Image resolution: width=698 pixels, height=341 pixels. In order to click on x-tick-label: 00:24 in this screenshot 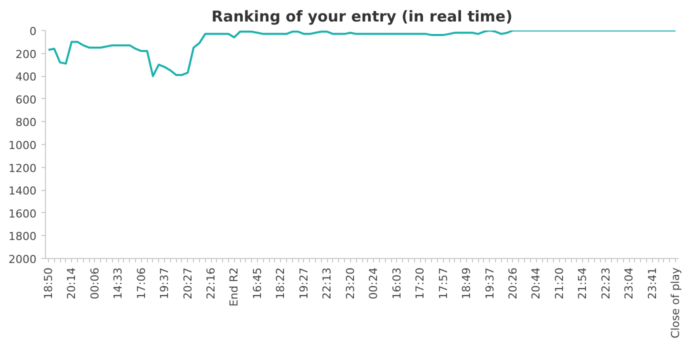, I will do `click(373, 283)`.